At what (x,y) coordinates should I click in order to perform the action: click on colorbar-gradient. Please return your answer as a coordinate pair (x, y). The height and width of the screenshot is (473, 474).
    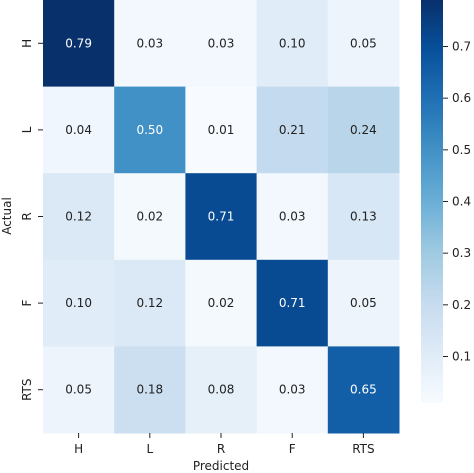
    Looking at the image, I should click on (432, 201).